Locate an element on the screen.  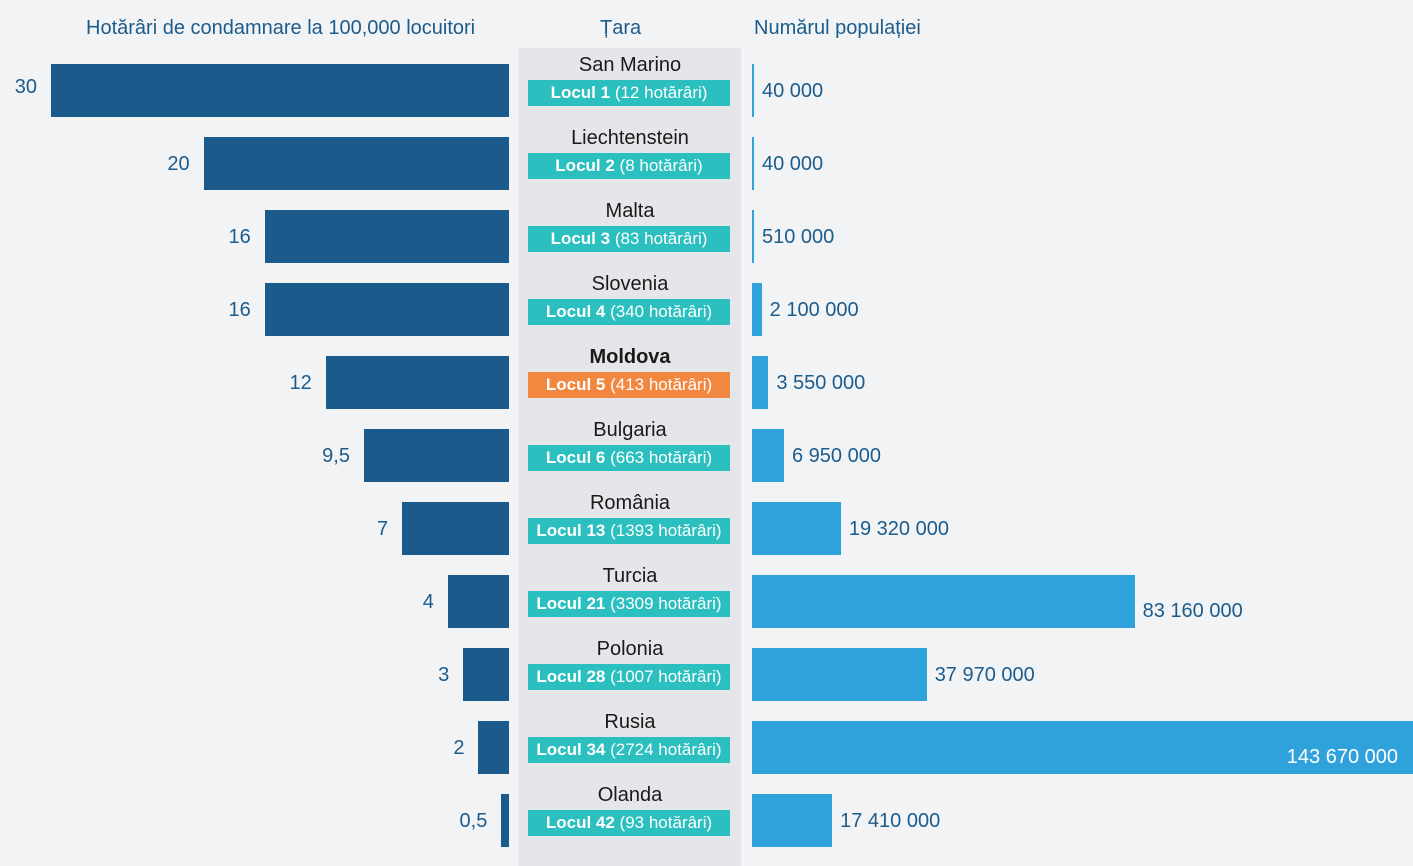
rank-position: Locul 34 is located at coordinates (571, 749).